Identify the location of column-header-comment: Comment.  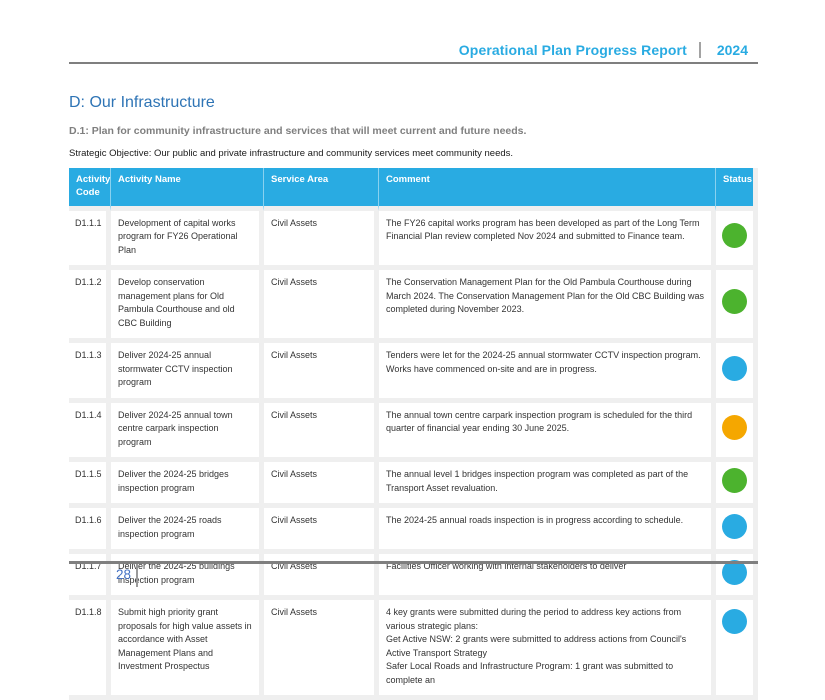
(547, 189).